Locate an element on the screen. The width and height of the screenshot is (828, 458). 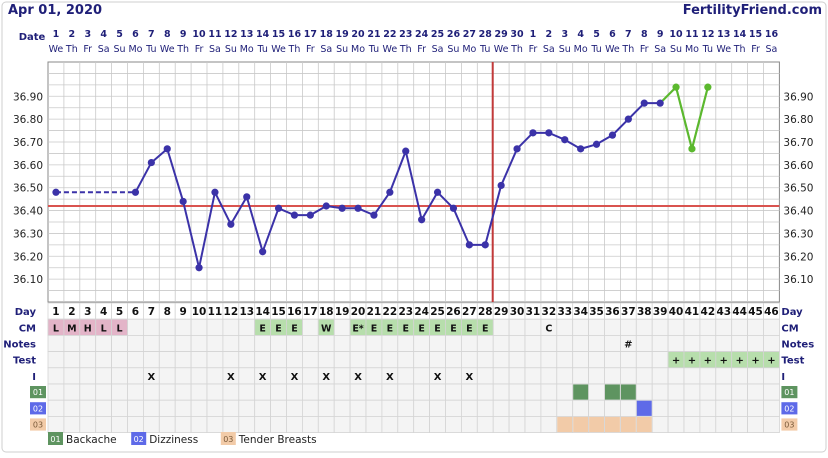
row-label-right-notes: Notes is located at coordinates (797, 345).